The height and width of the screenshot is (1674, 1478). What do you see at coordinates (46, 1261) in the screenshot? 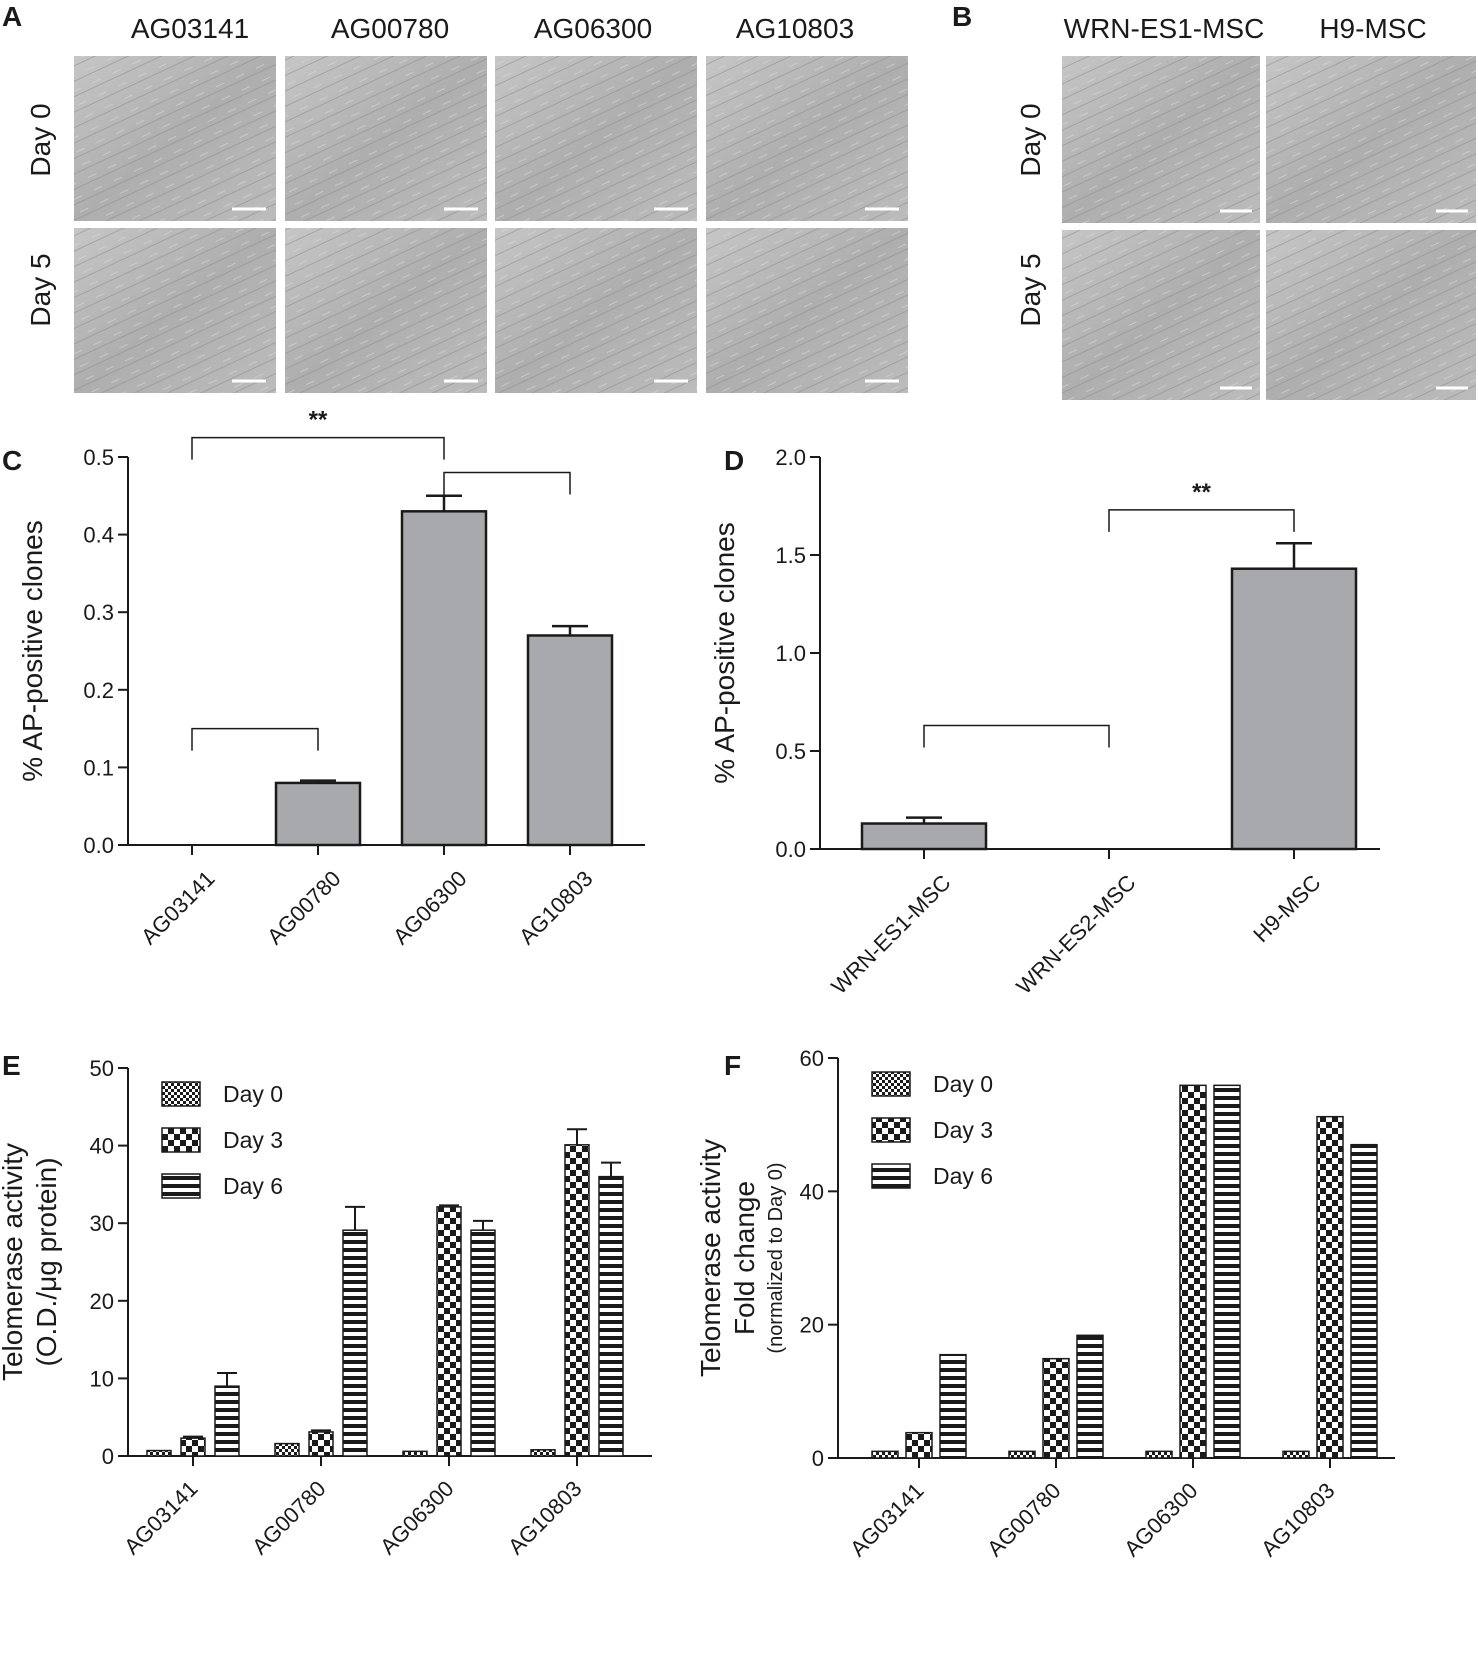
I see `y-axis-label: (O.D./μg protein)` at bounding box center [46, 1261].